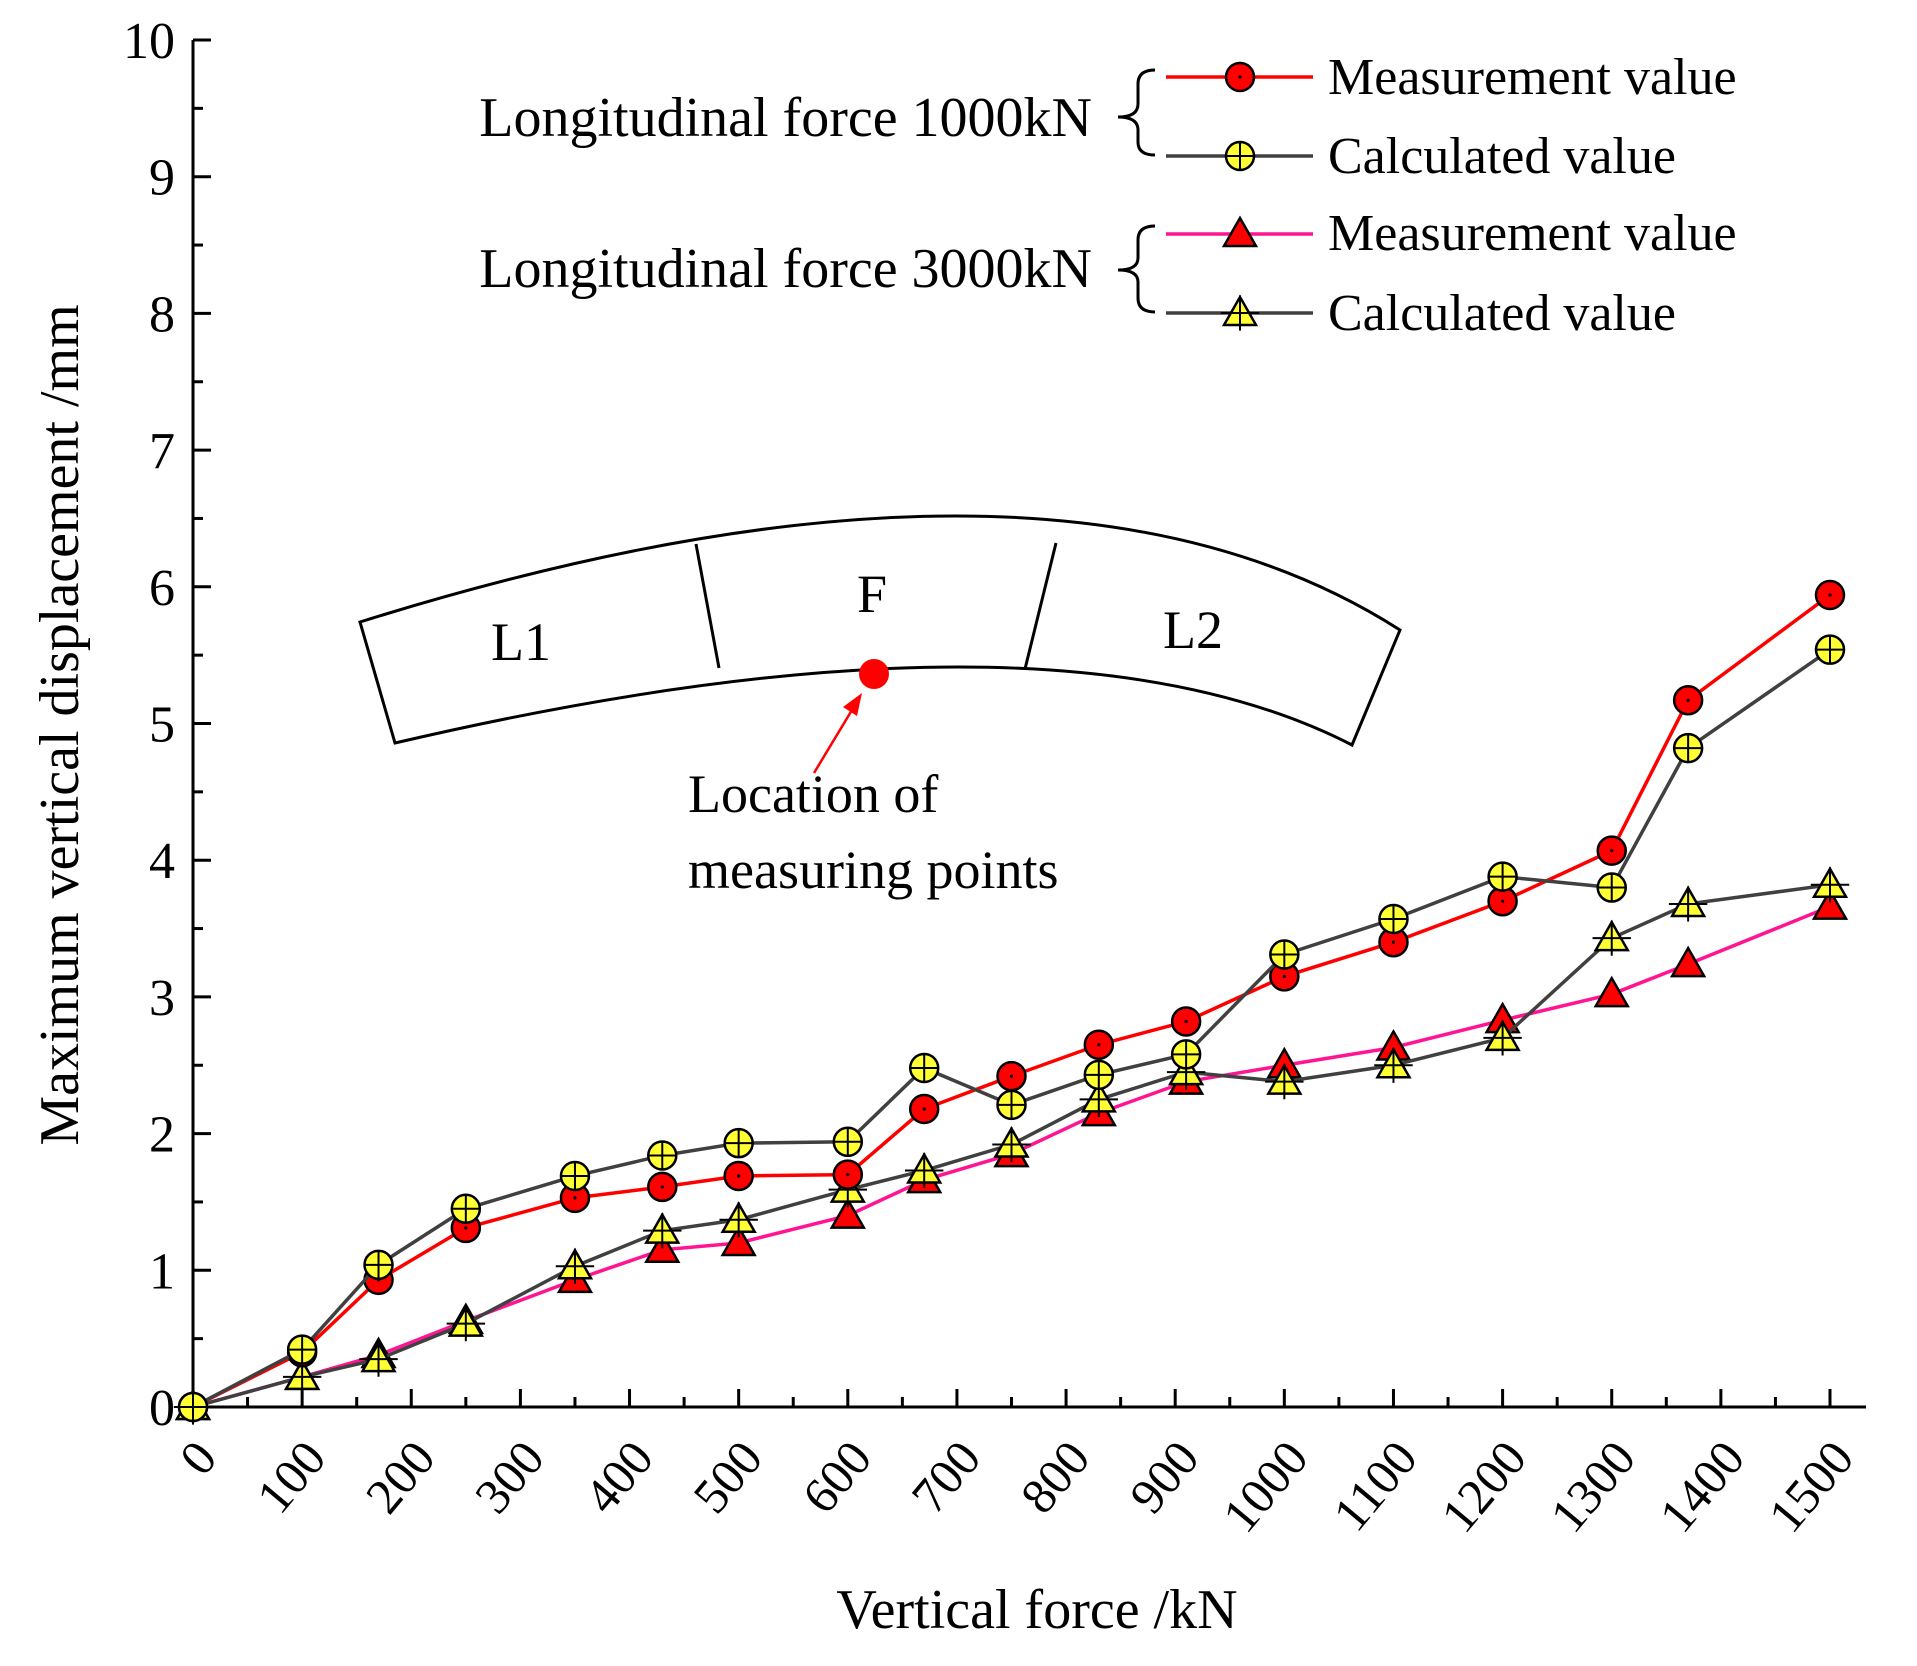 The height and width of the screenshot is (1666, 1917). I want to click on y-tick-label: 5, so click(162, 725).